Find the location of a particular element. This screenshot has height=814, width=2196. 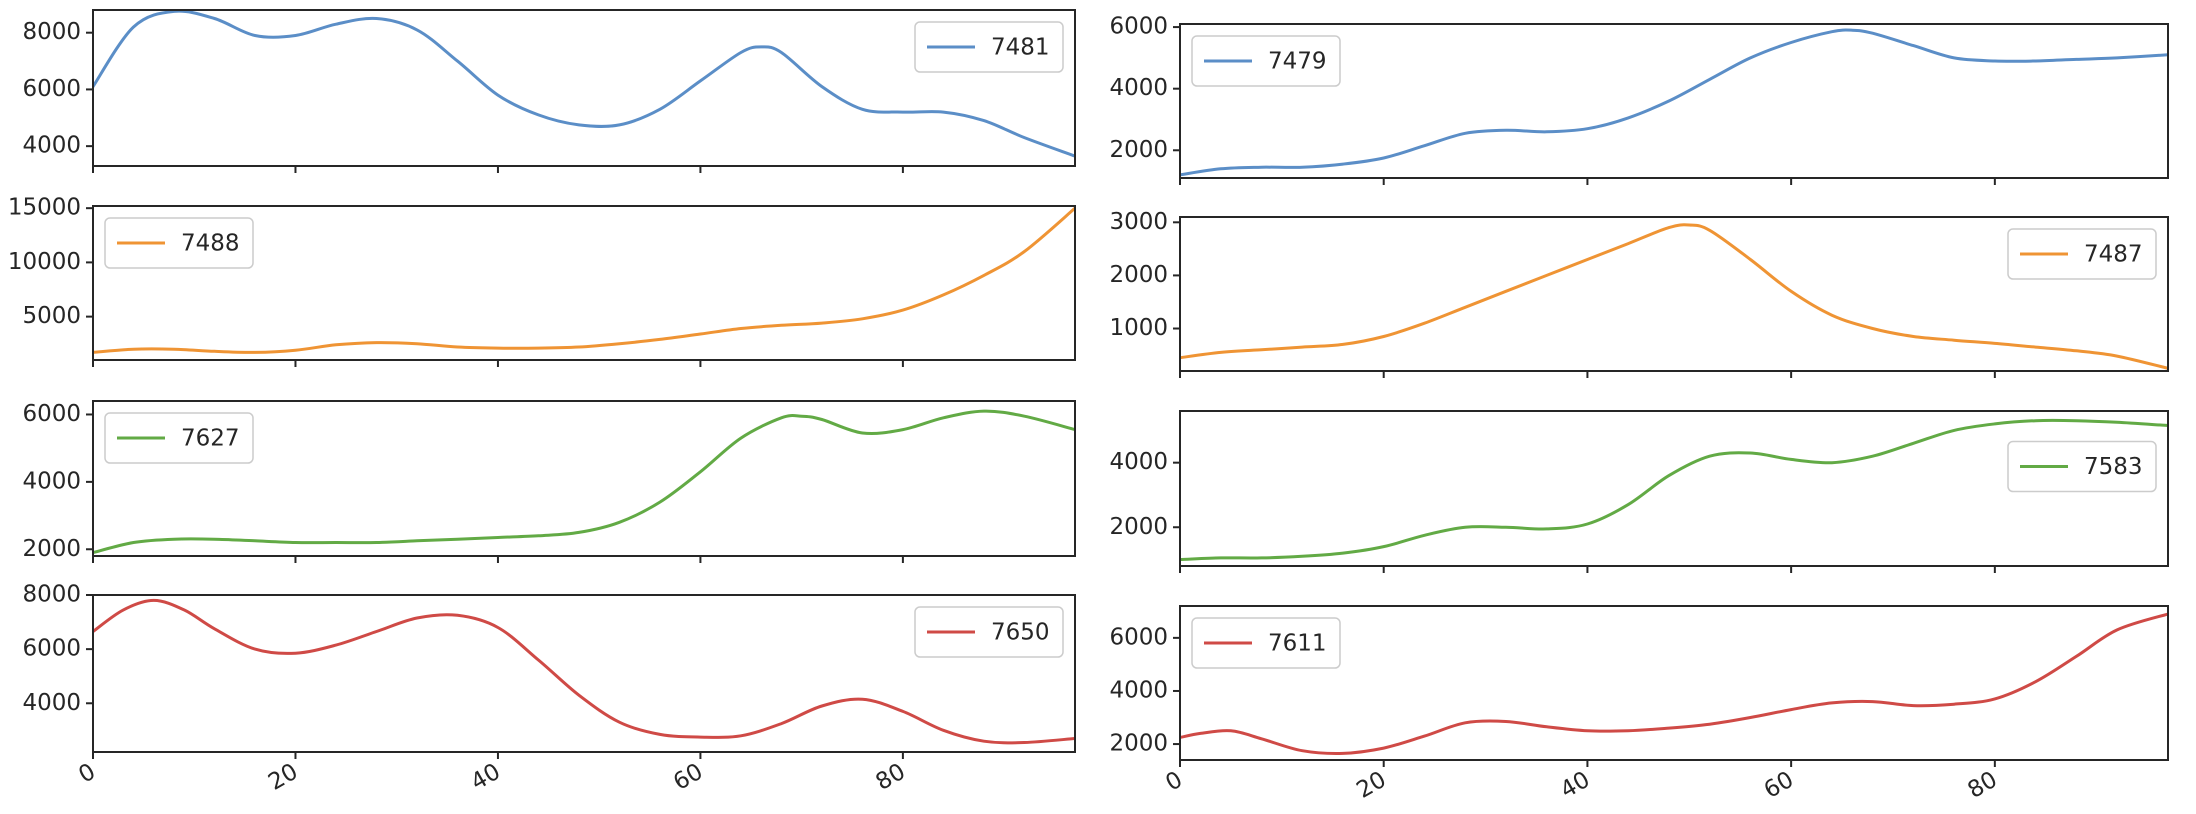

legend-label: 7481 is located at coordinates (1020, 48).